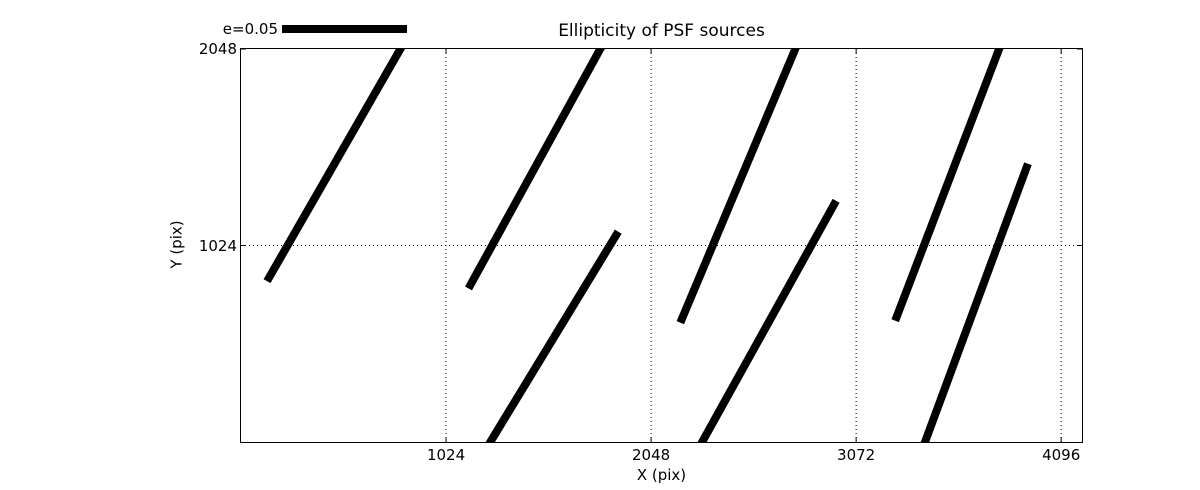  Describe the element at coordinates (1061, 455) in the screenshot. I see `x-tick-label-4096: 4096` at that location.